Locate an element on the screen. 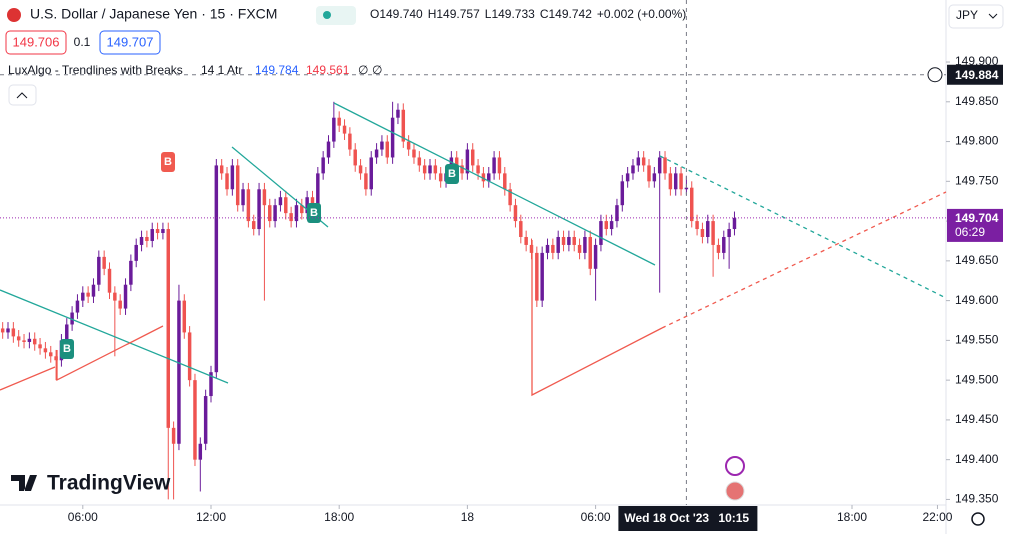  collapse-button is located at coordinates (22, 95).